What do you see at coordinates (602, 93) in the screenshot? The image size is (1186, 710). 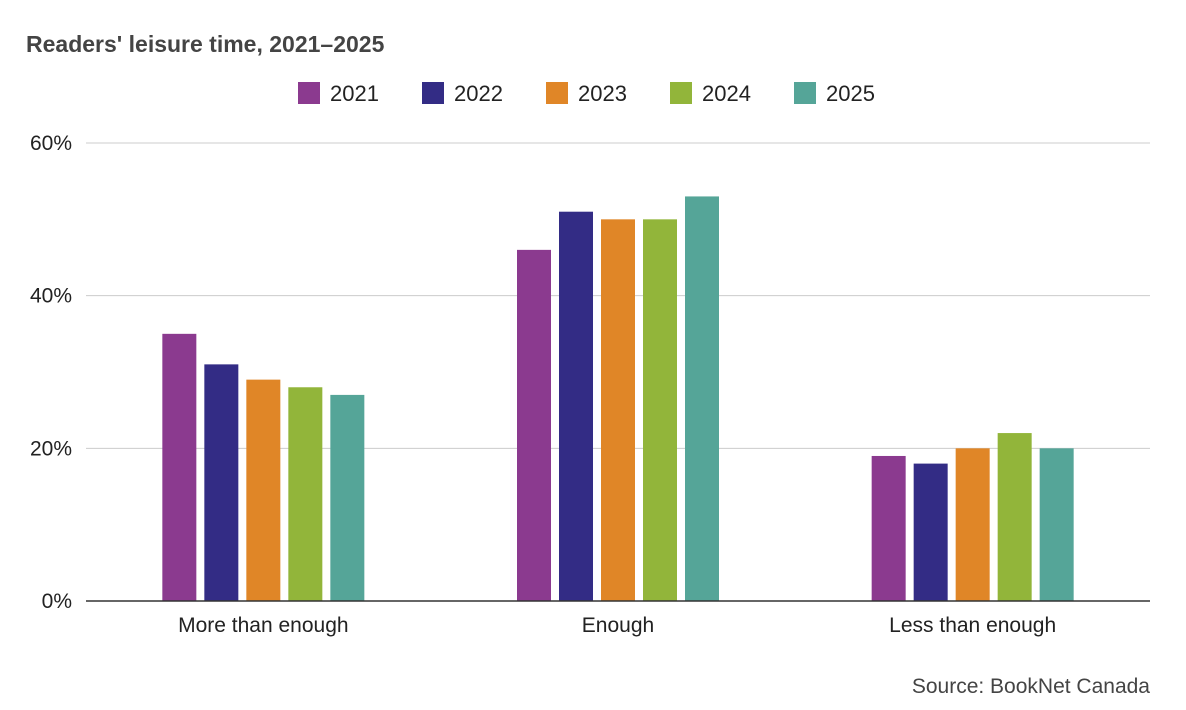 I see `legend-label: 2023` at bounding box center [602, 93].